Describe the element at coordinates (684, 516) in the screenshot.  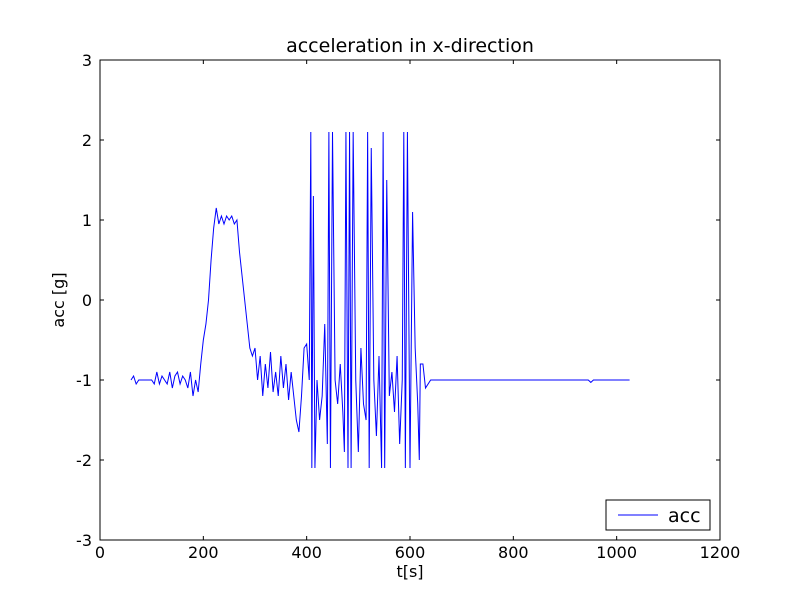
I see `legend-label: acc` at that location.